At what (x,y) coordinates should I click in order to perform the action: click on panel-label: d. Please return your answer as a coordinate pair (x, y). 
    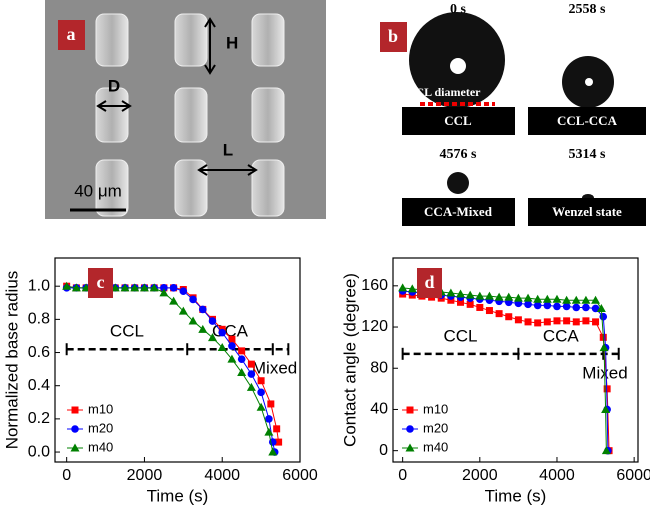
    Looking at the image, I should click on (429, 282).